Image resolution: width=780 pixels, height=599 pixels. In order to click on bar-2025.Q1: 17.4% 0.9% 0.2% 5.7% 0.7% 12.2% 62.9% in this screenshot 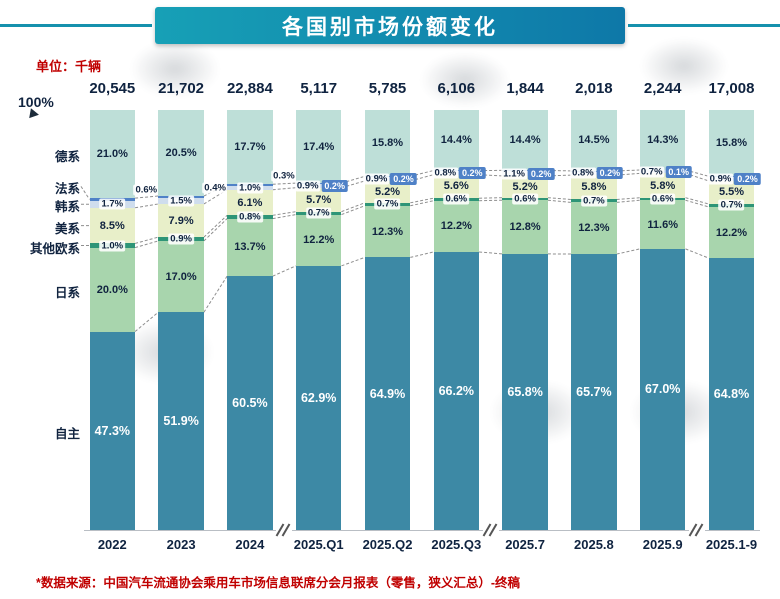, I will do `click(321, 320)`.